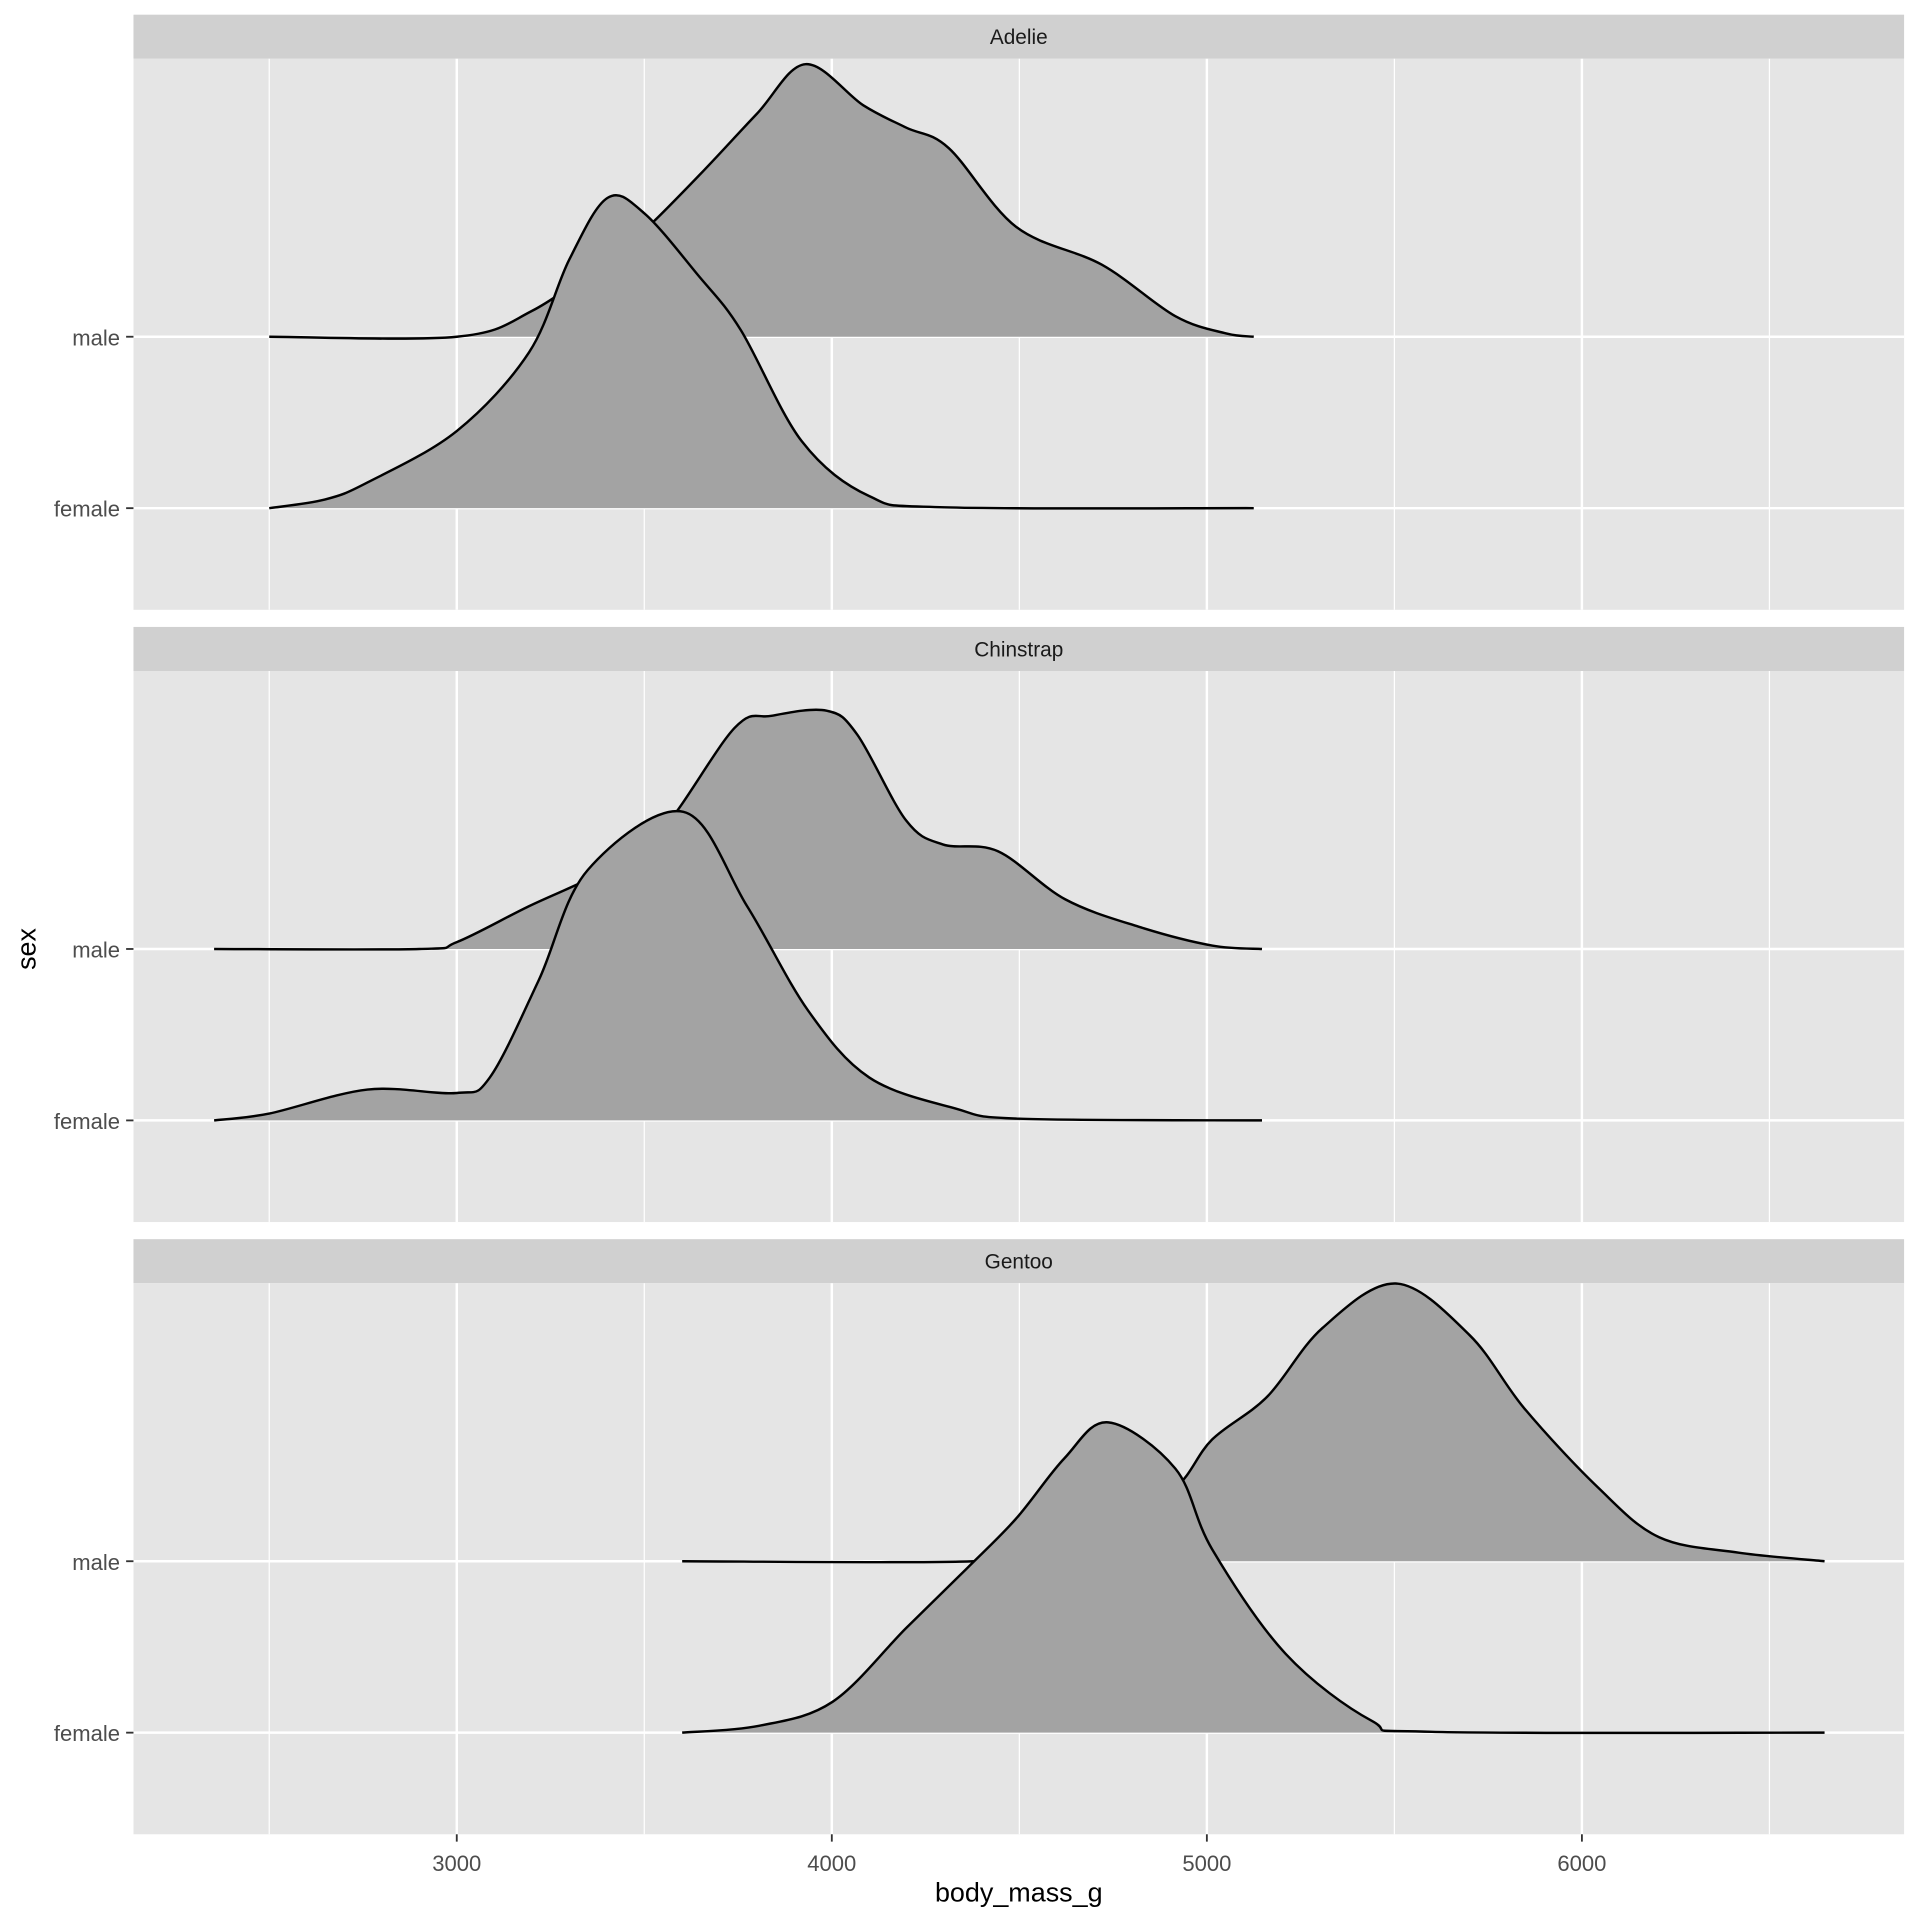 The width and height of the screenshot is (1920, 1920). What do you see at coordinates (831, 1863) in the screenshot?
I see `x-tick-label: 4000` at bounding box center [831, 1863].